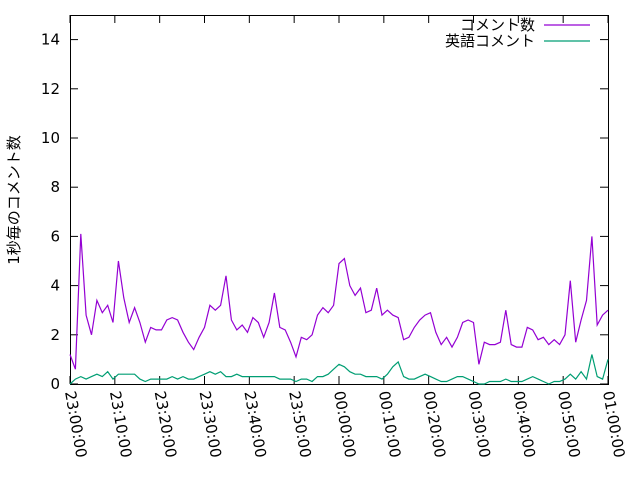 This screenshot has height=484, width=640. Describe the element at coordinates (344, 424) in the screenshot. I see `x-tick-label: 00:00:00` at that location.